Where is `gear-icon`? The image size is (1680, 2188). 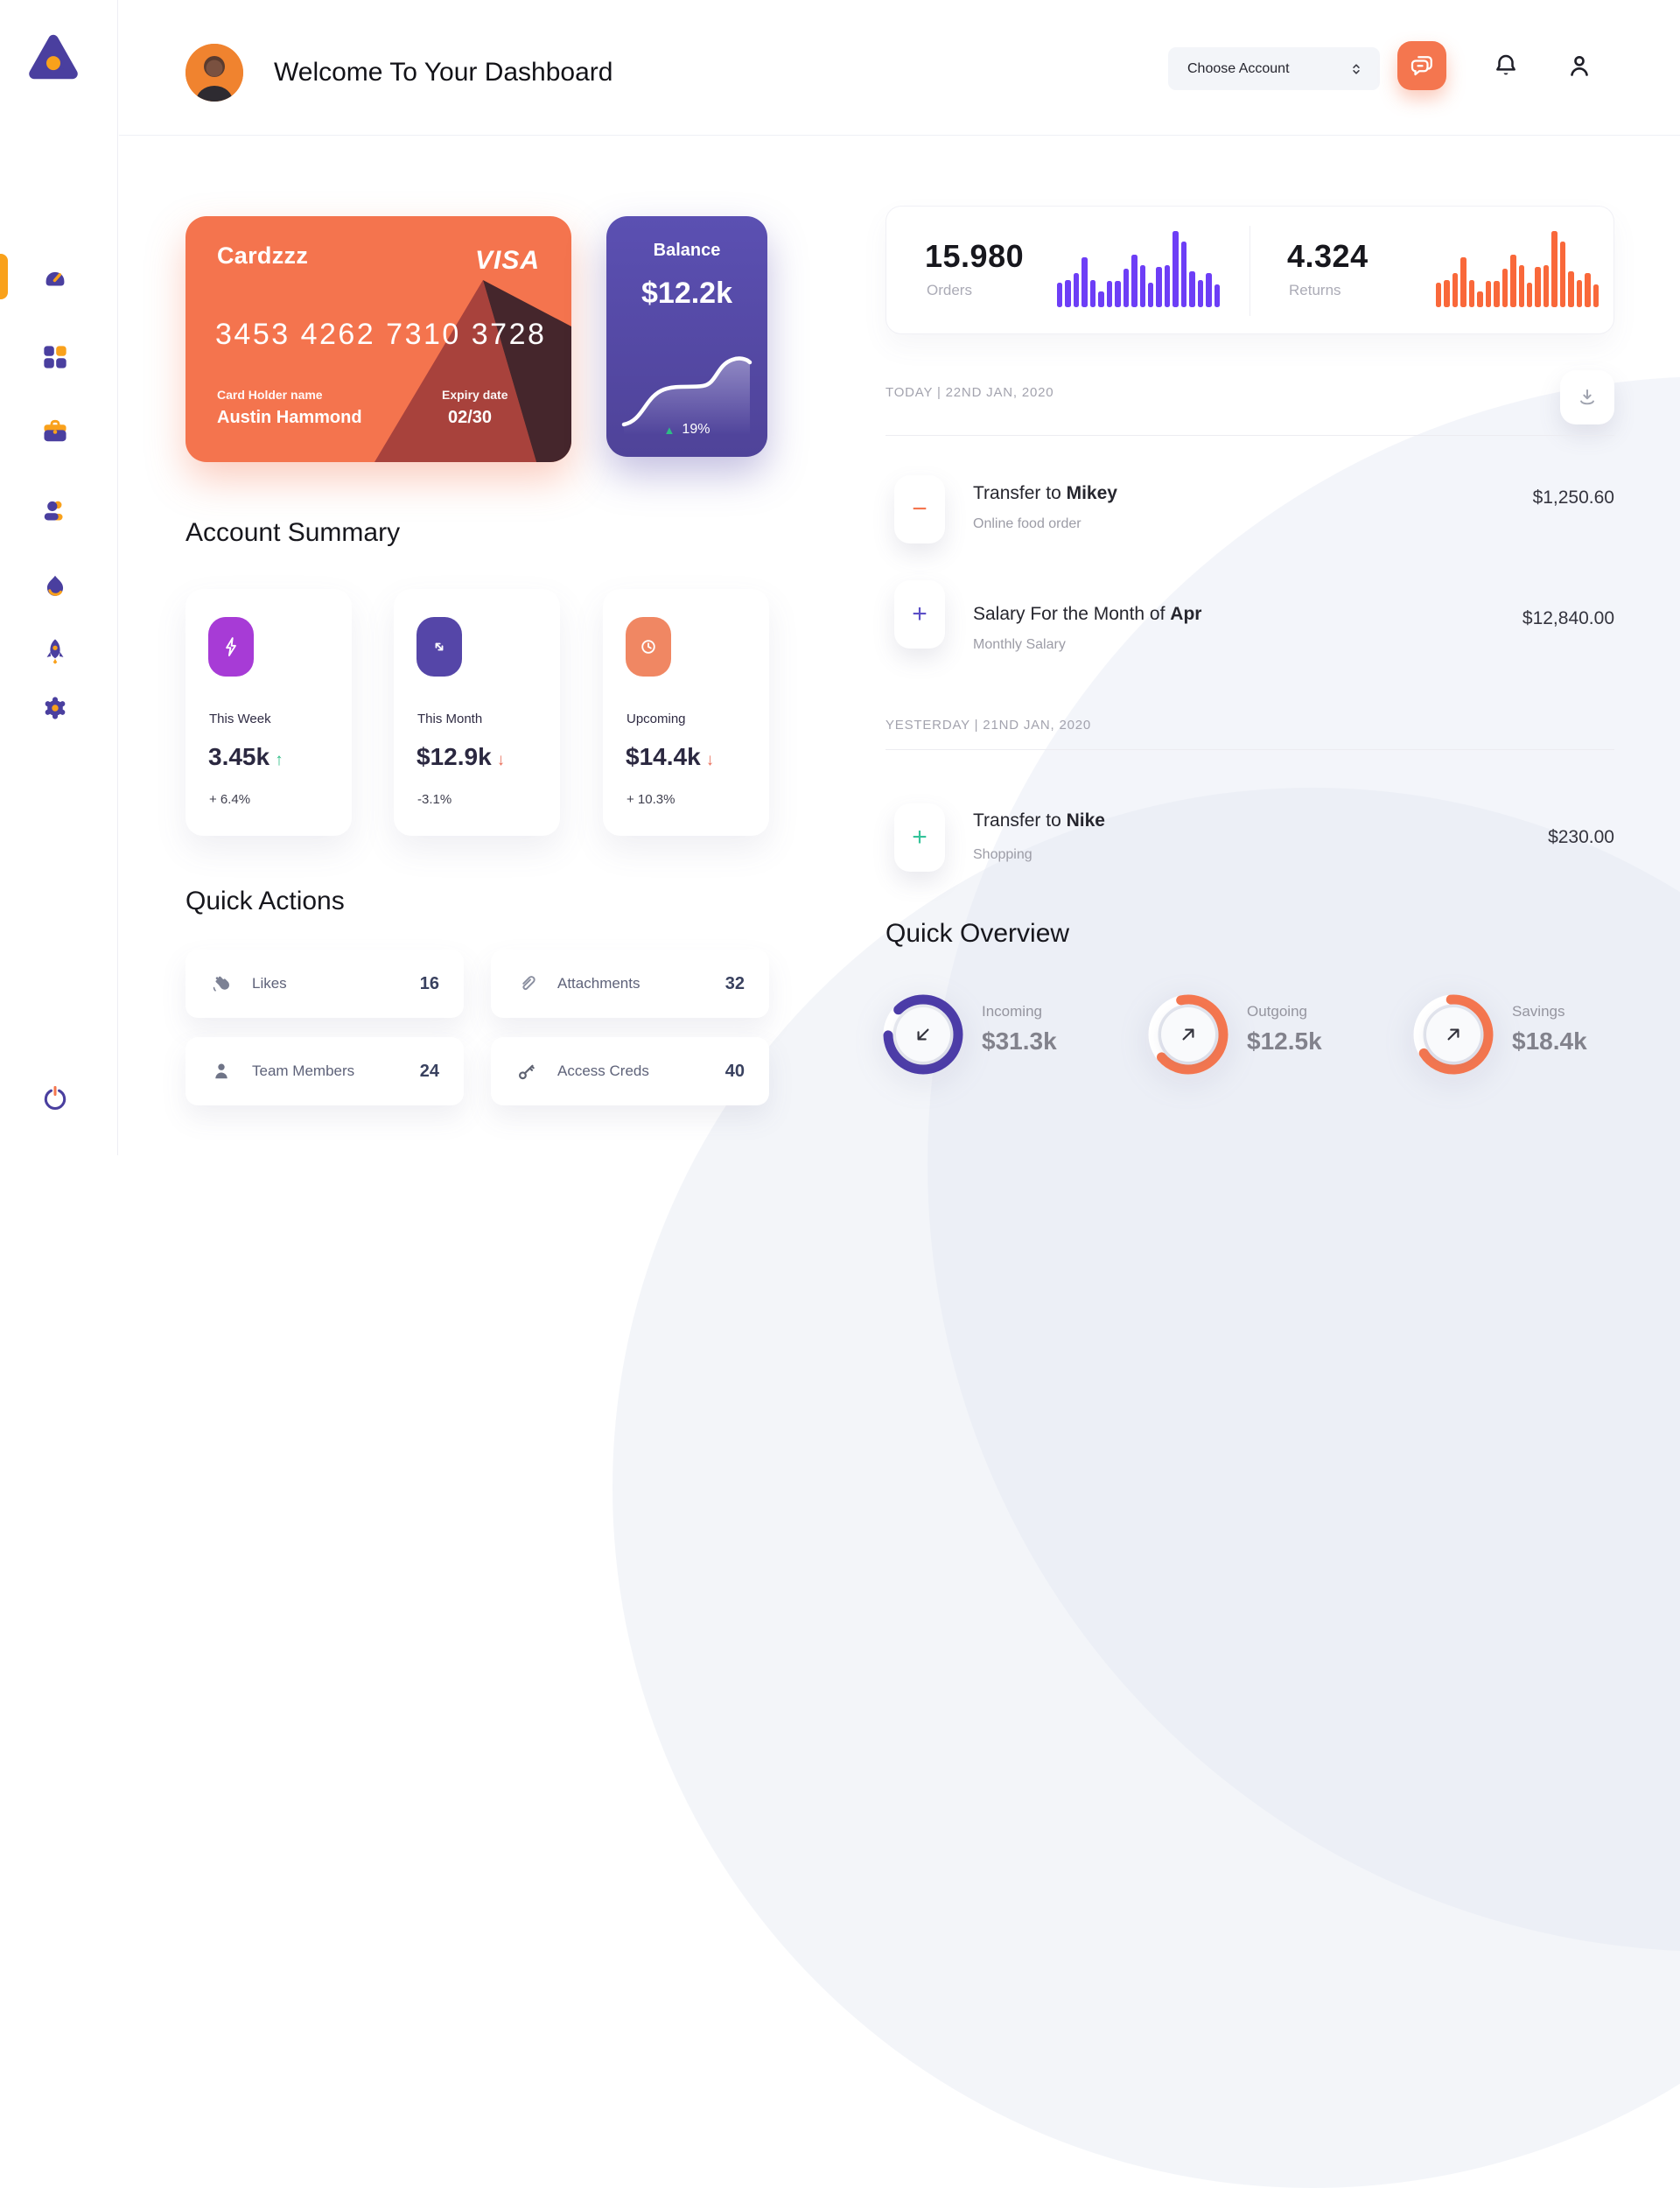 gear-icon is located at coordinates (55, 708).